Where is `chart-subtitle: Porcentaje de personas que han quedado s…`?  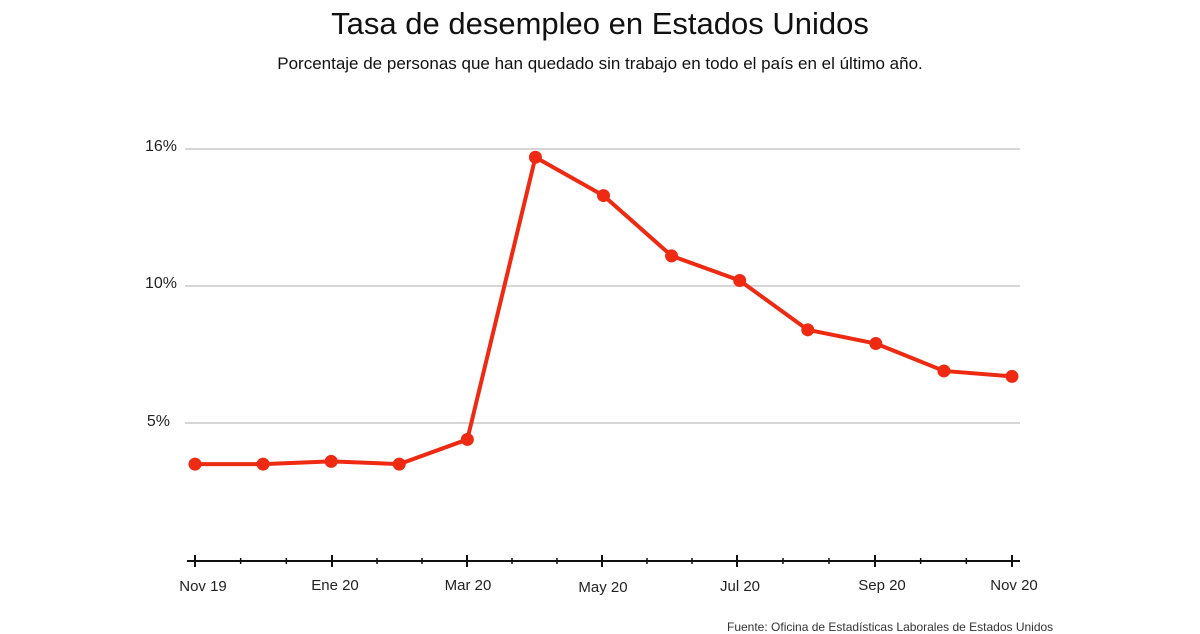 chart-subtitle: Porcentaje de personas que han quedado s… is located at coordinates (600, 63).